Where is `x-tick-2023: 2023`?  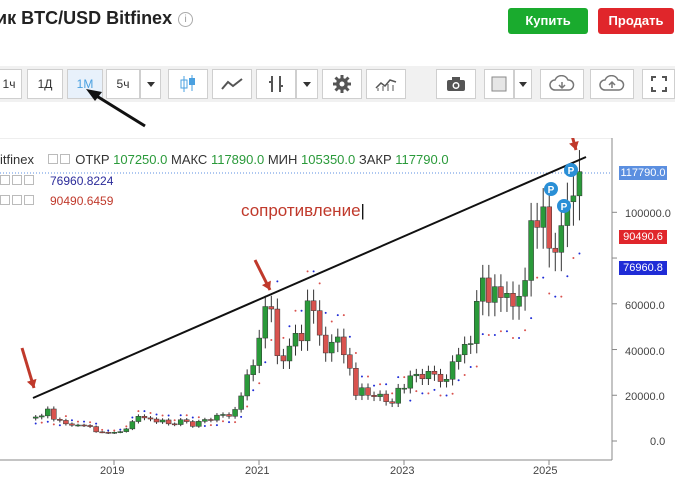 x-tick-2023: 2023 is located at coordinates (402, 471).